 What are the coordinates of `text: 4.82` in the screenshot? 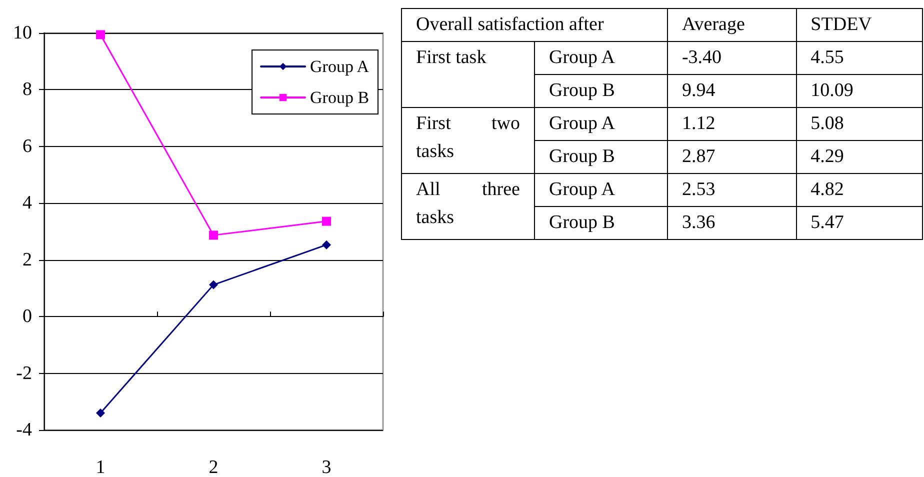 It's located at (859, 190).